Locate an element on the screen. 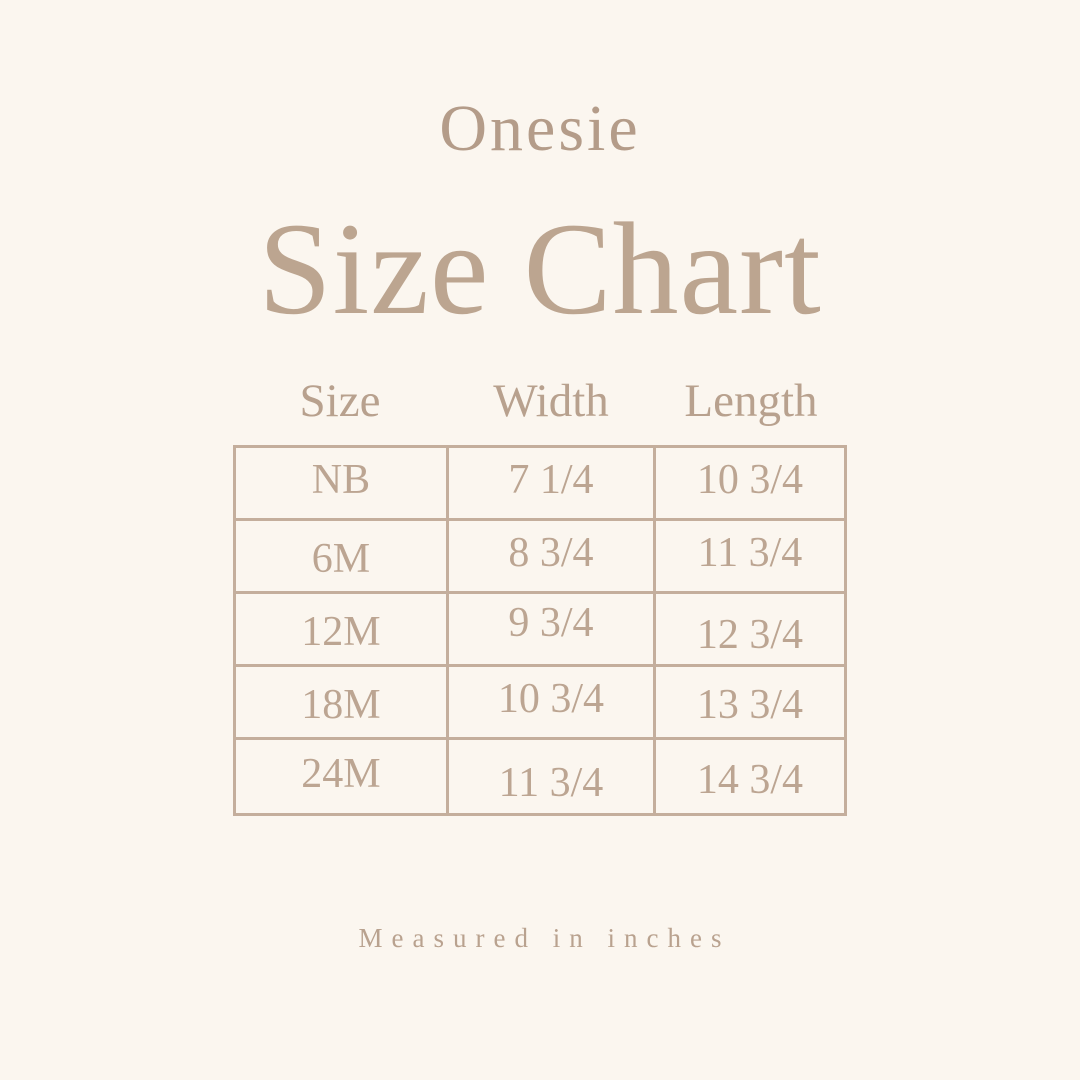  cell-size: 24M is located at coordinates (342, 776).